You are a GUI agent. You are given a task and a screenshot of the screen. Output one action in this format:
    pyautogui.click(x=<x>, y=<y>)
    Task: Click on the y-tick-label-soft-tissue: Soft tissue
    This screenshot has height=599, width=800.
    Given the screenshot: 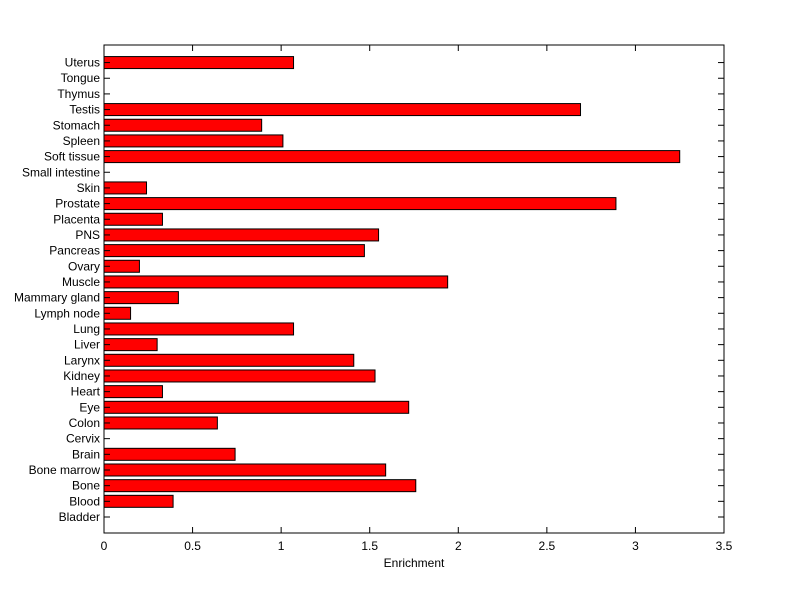 What is the action you would take?
    pyautogui.click(x=72, y=157)
    